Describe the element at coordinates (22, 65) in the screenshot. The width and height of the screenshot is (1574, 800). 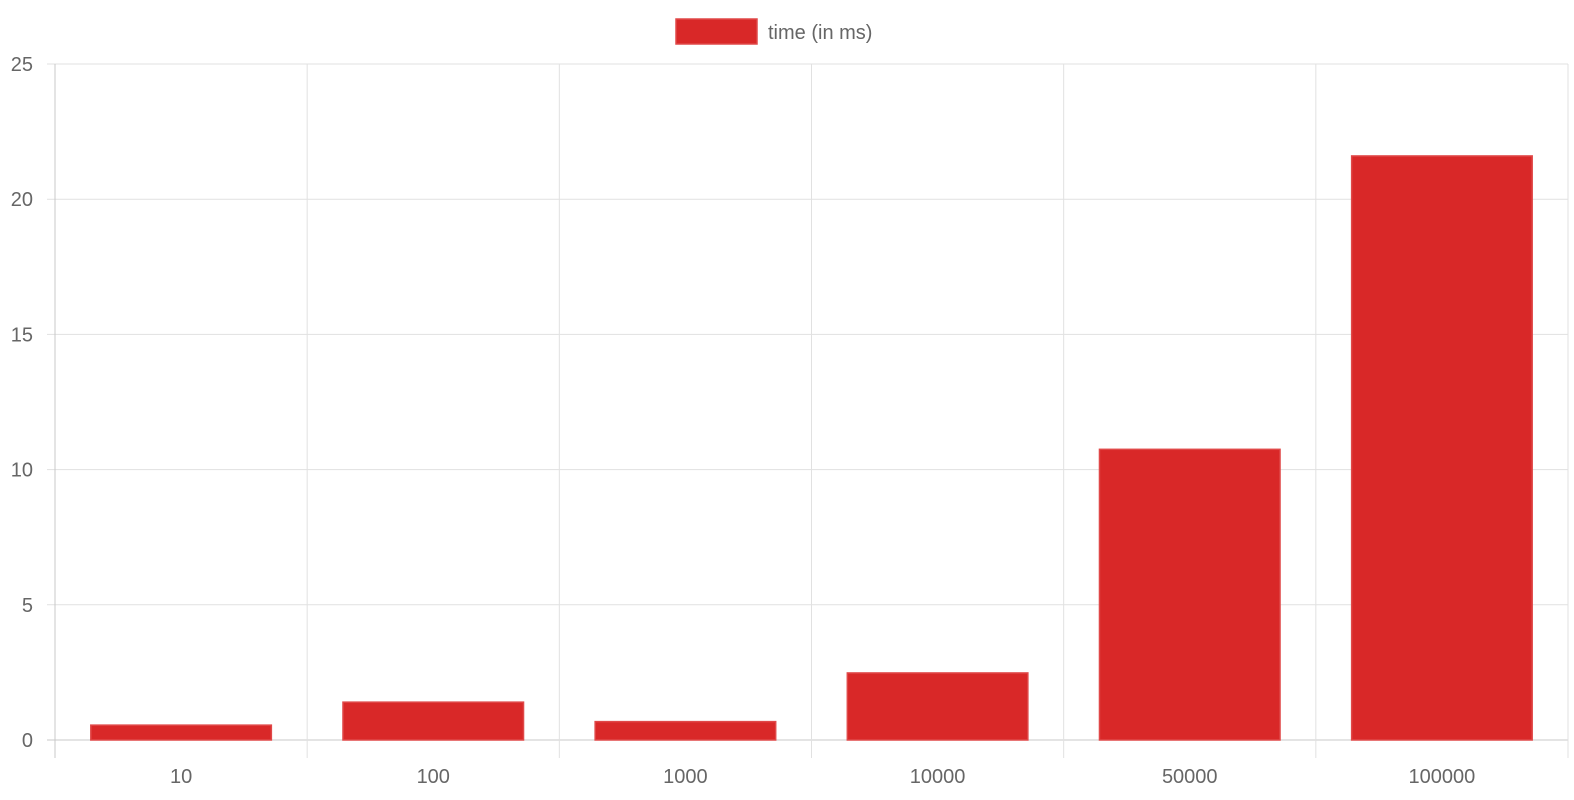
I see `y-tick-label: 25` at that location.